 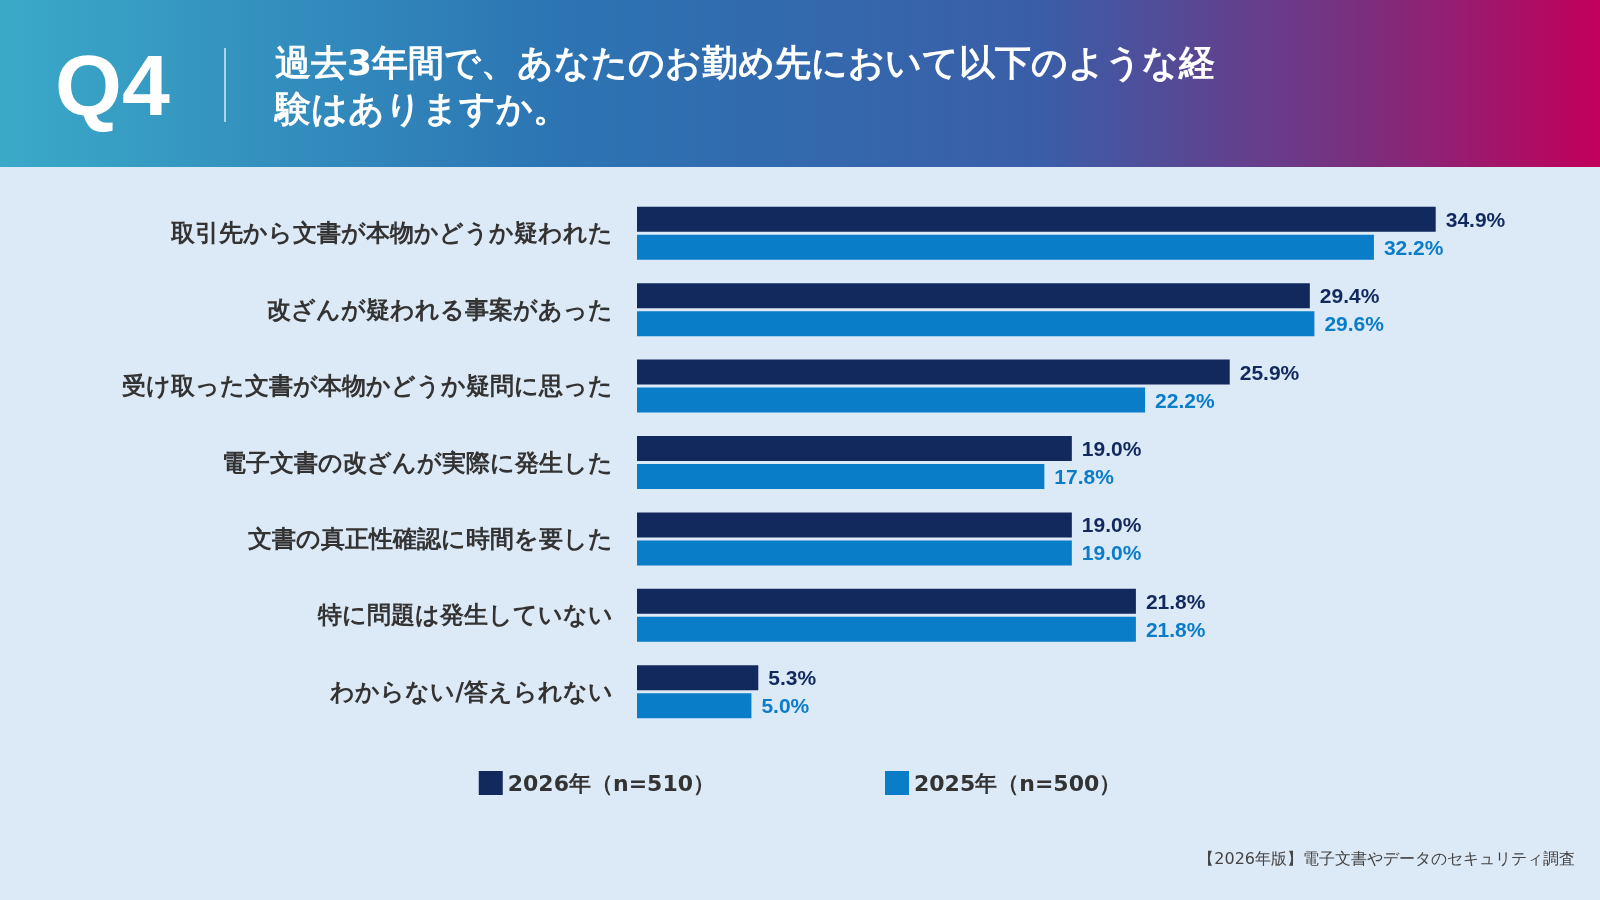 I want to click on y-tick-label: 電子文書の改ざんが実際に発生した, so click(x=417, y=462).